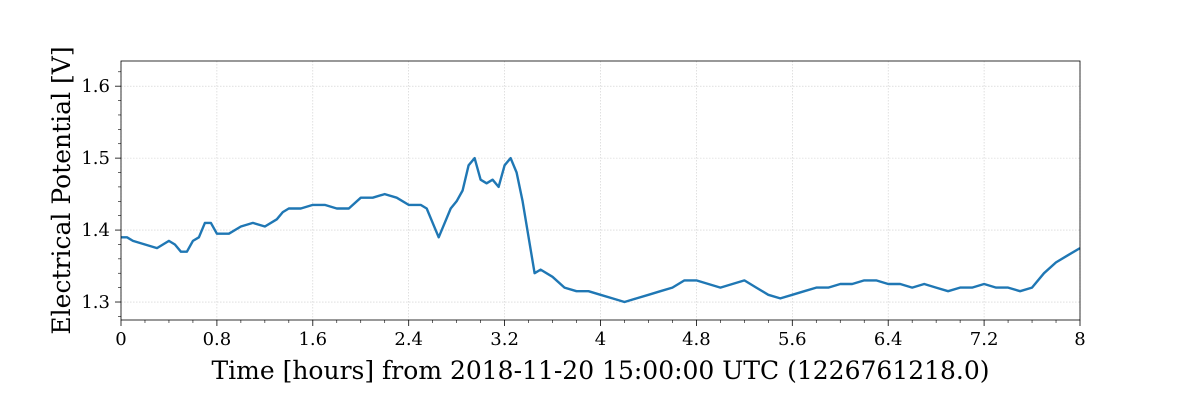 This screenshot has width=1200, height=400. Describe the element at coordinates (95, 158) in the screenshot. I see `y-tick-label: 1.5` at that location.